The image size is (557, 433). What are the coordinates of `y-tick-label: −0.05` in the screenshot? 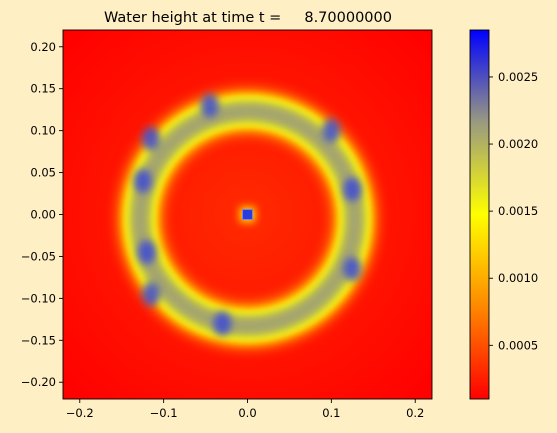 It's located at (38, 256).